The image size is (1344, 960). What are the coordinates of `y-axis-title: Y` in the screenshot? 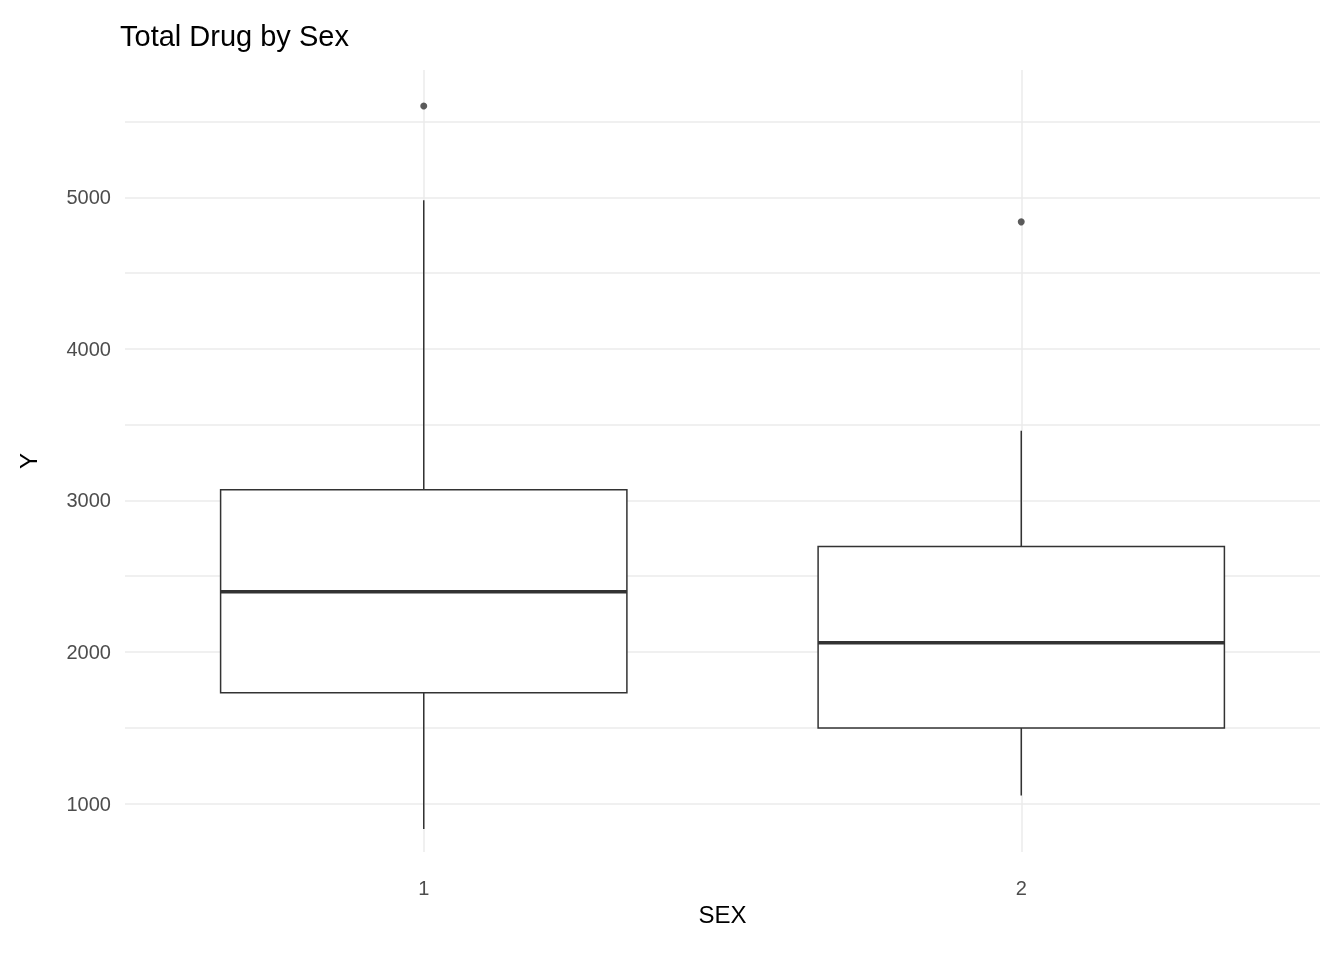 It's located at (28, 461).